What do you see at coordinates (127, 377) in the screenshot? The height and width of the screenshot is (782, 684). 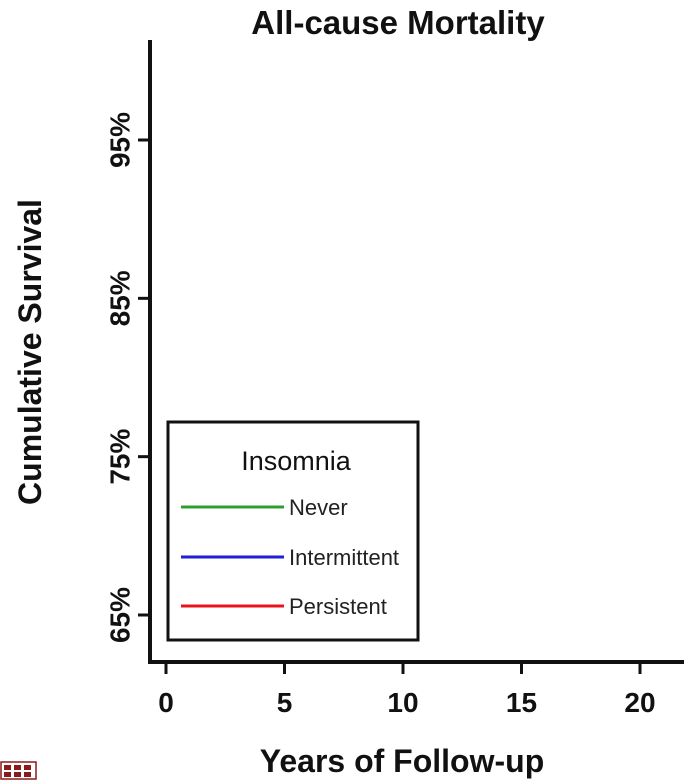 I see `y-axis-ticks: 65% 75% 85% 95%` at bounding box center [127, 377].